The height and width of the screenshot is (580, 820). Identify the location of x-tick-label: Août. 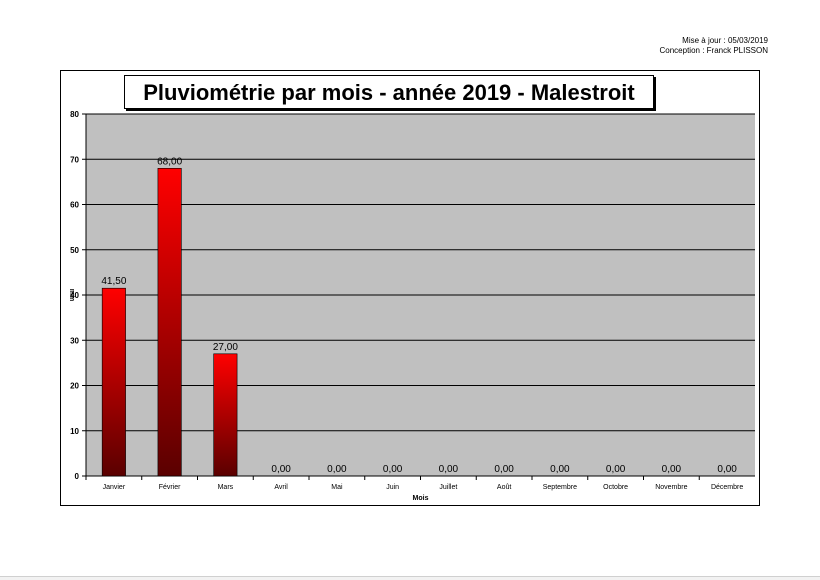
(504, 487).